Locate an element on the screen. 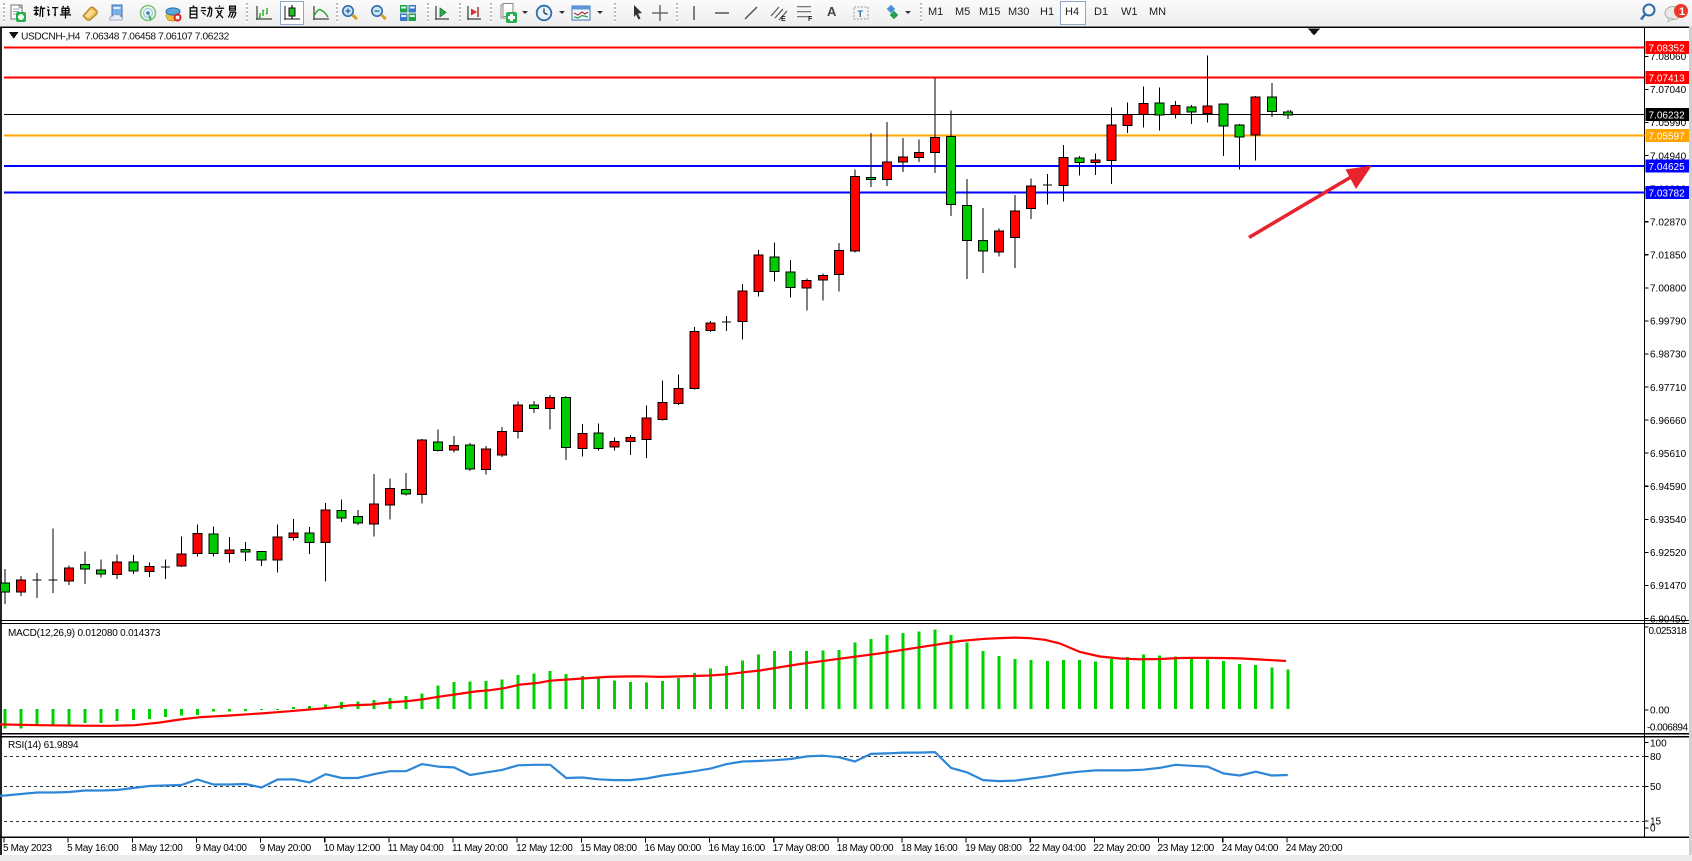 This screenshot has width=1692, height=861. svg-text: 7.05597 is located at coordinates (1667, 136).